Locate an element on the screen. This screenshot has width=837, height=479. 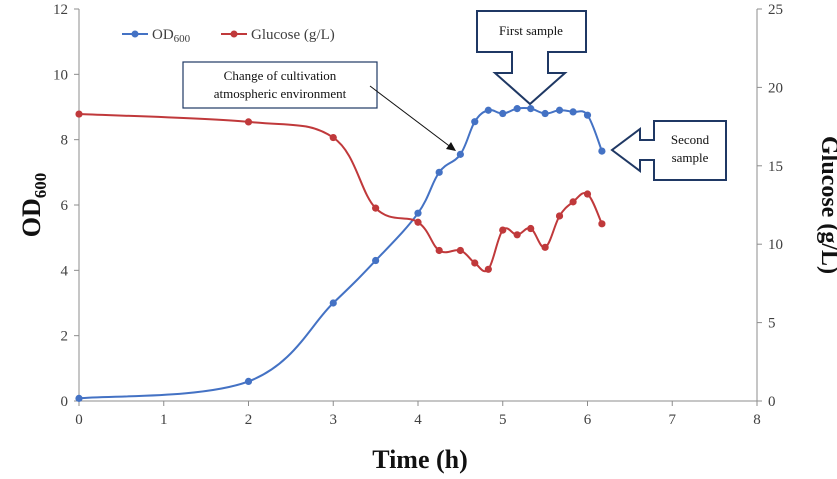
y-tick-label: 4 is located at coordinates (65, 271).